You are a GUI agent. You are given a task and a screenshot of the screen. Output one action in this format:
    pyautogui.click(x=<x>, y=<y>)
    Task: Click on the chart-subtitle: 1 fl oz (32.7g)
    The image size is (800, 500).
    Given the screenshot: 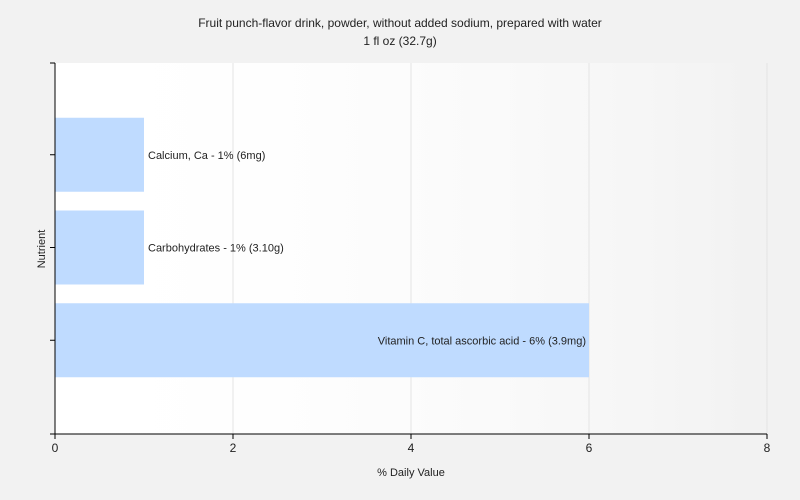 What is the action you would take?
    pyautogui.click(x=399, y=41)
    